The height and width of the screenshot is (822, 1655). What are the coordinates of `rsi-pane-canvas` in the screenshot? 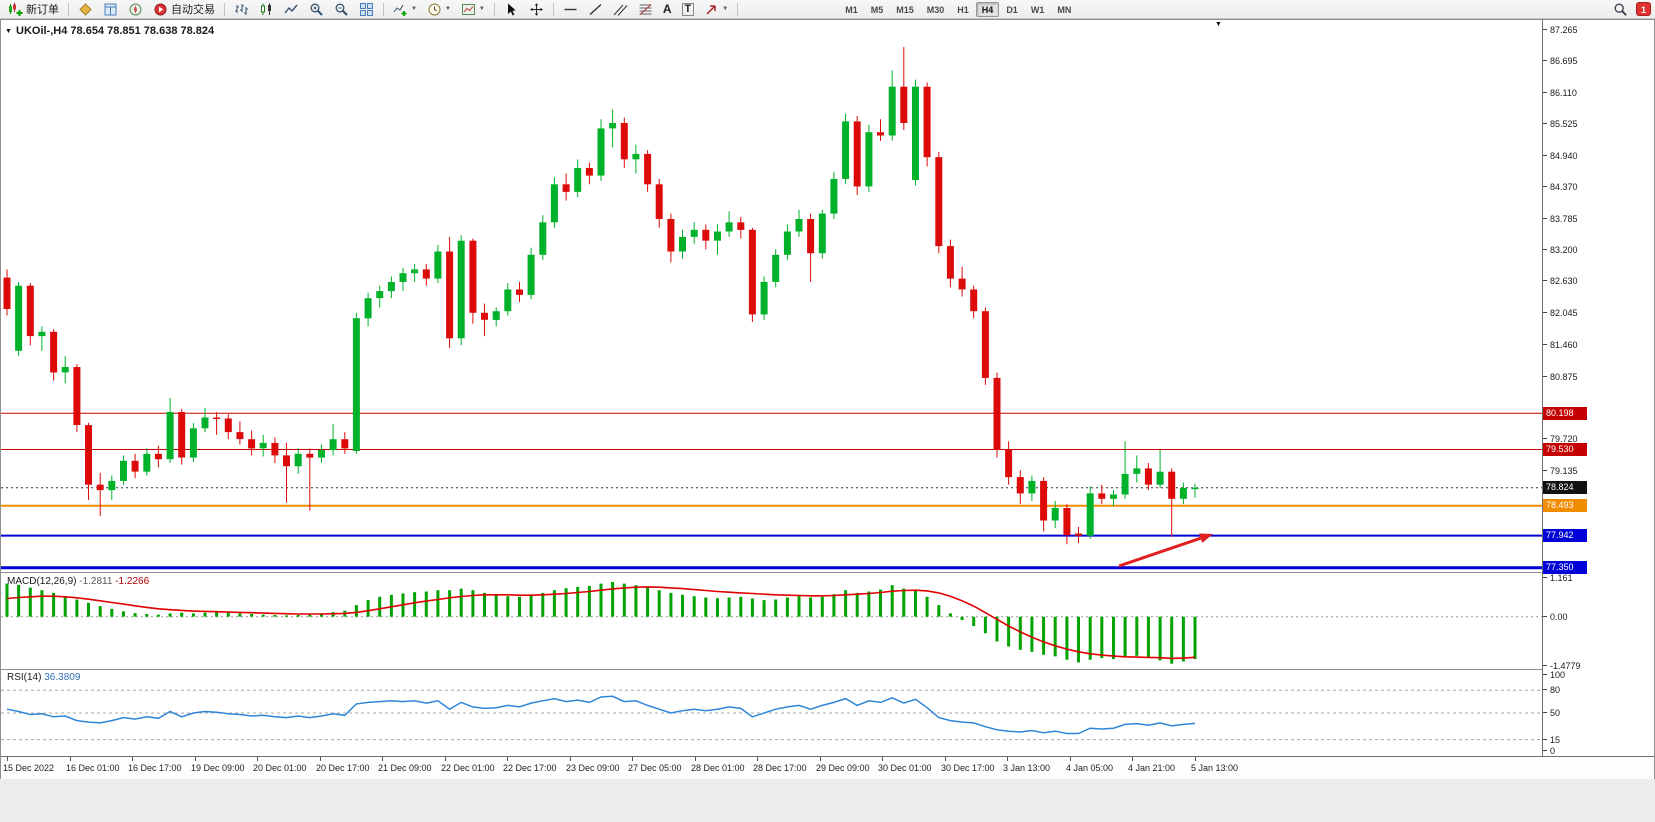 It's located at (771, 713).